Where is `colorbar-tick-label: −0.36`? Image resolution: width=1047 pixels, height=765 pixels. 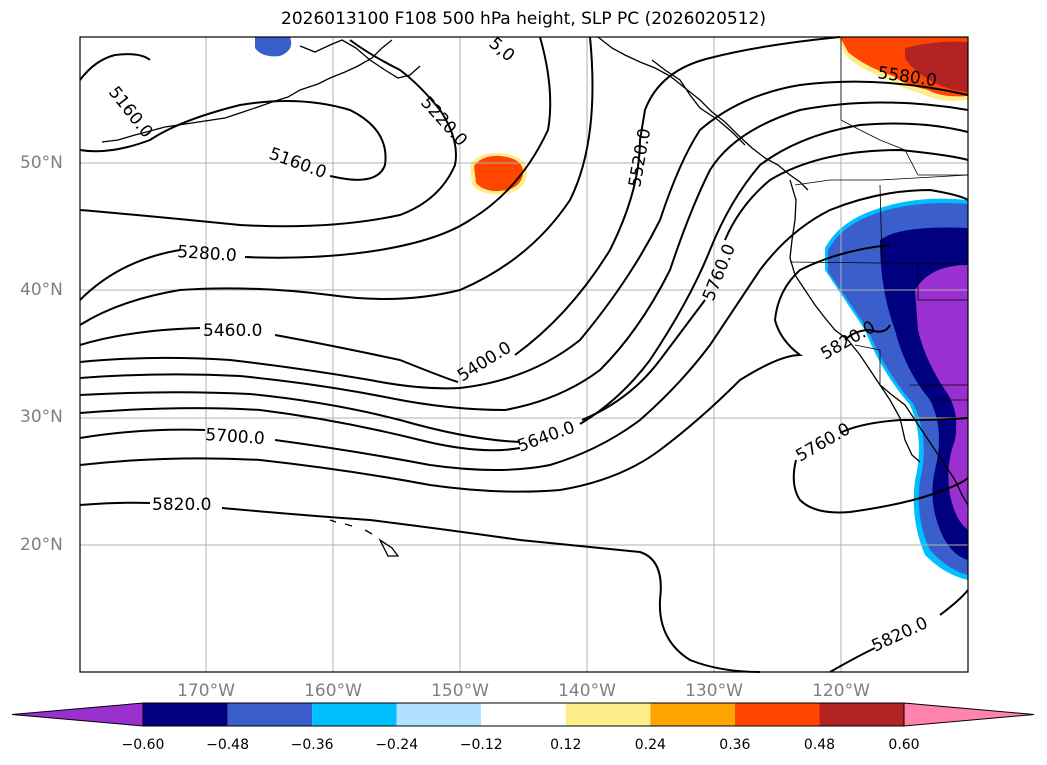
colorbar-tick-label: −0.36 is located at coordinates (312, 745).